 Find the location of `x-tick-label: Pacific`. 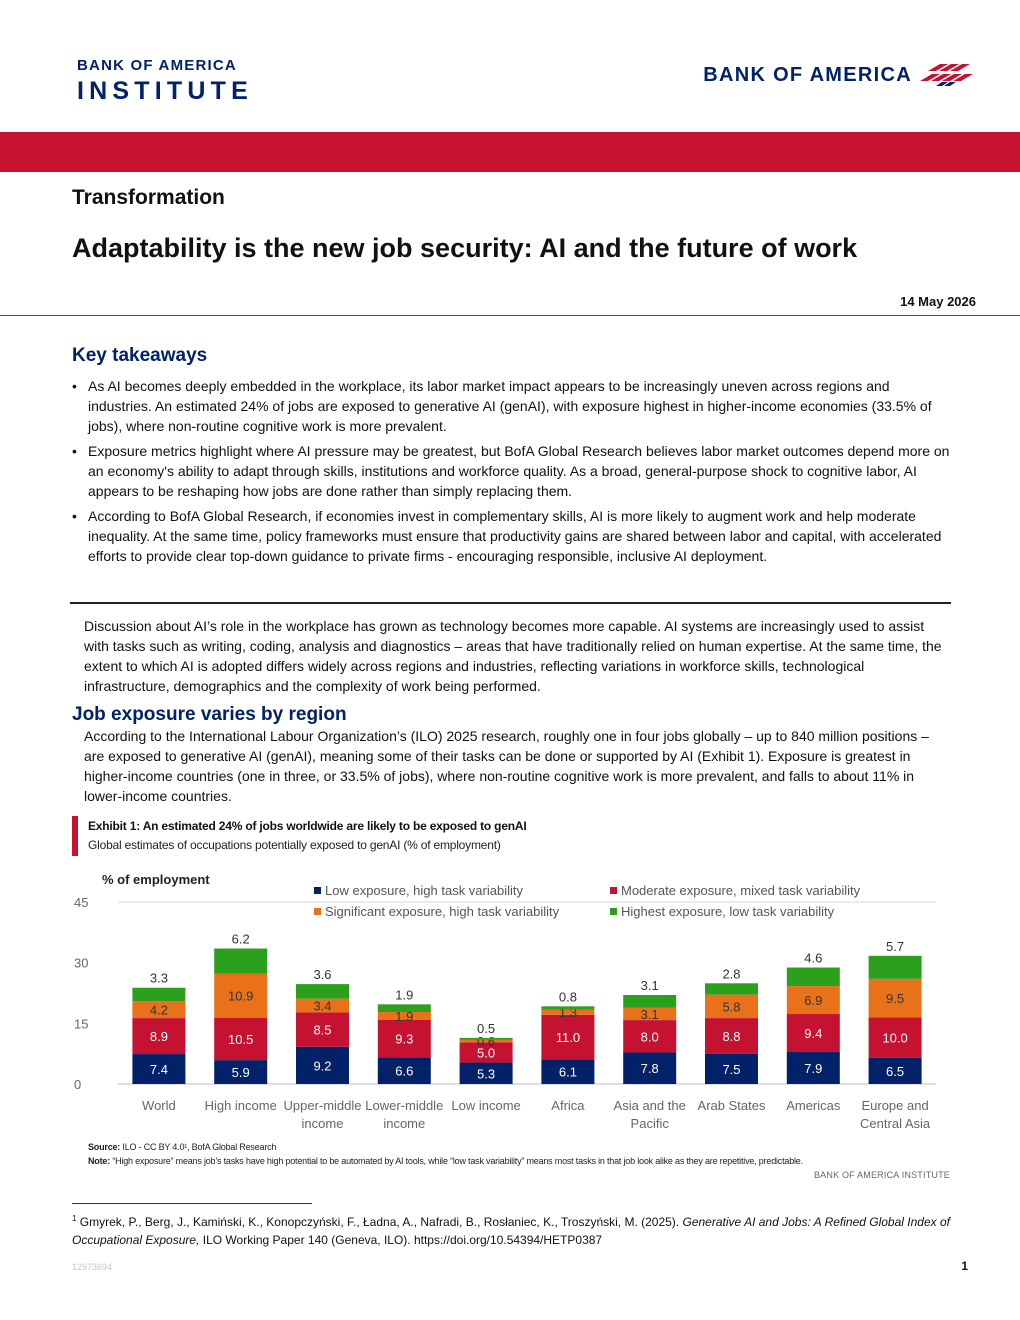

x-tick-label: Pacific is located at coordinates (650, 1123).